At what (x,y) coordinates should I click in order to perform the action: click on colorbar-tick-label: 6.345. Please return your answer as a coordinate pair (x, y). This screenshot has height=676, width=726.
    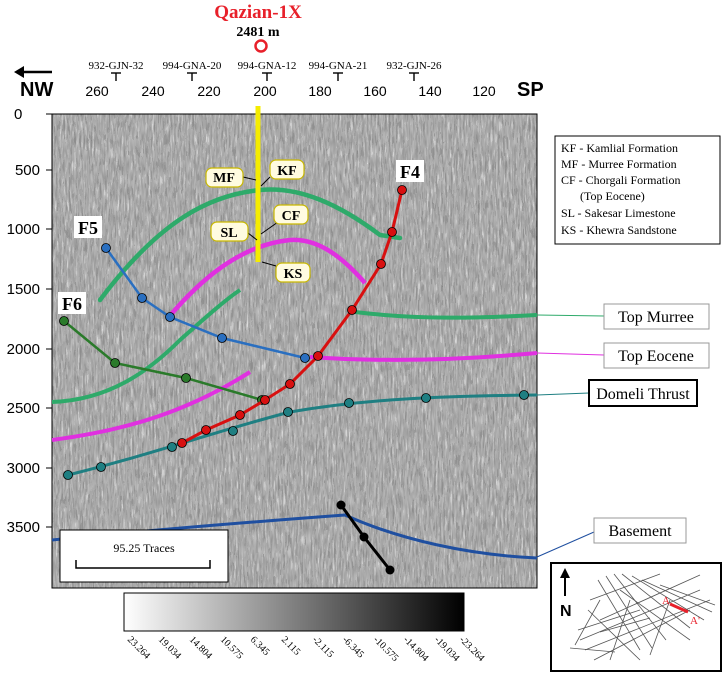
    Looking at the image, I should click on (260, 646).